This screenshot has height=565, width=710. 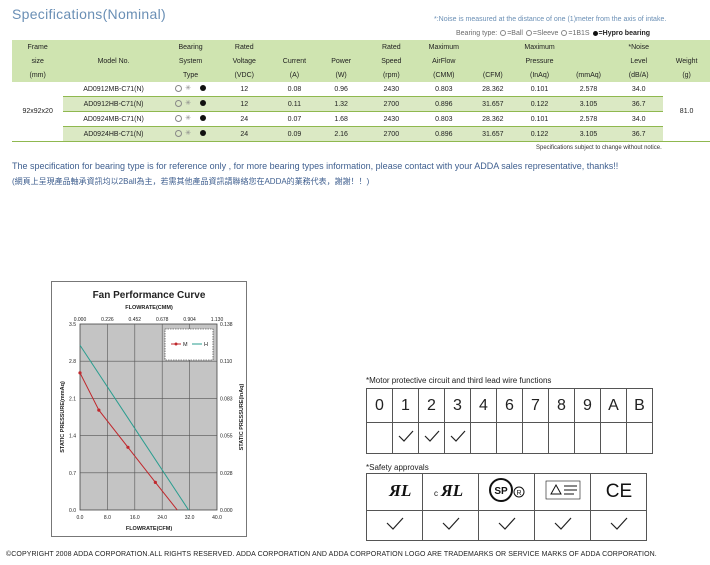 I want to click on current-cell: 0.11, so click(x=294, y=104).